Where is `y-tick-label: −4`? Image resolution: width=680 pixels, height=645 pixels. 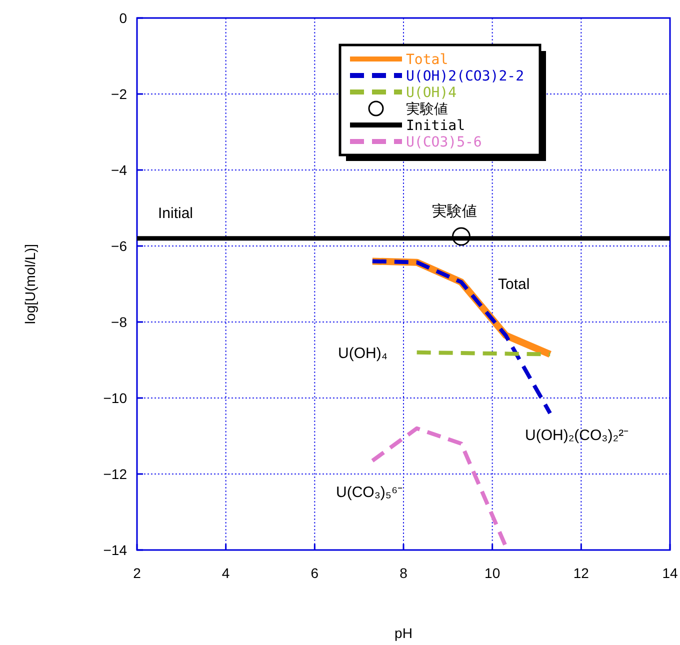 y-tick-label: −4 is located at coordinates (119, 170).